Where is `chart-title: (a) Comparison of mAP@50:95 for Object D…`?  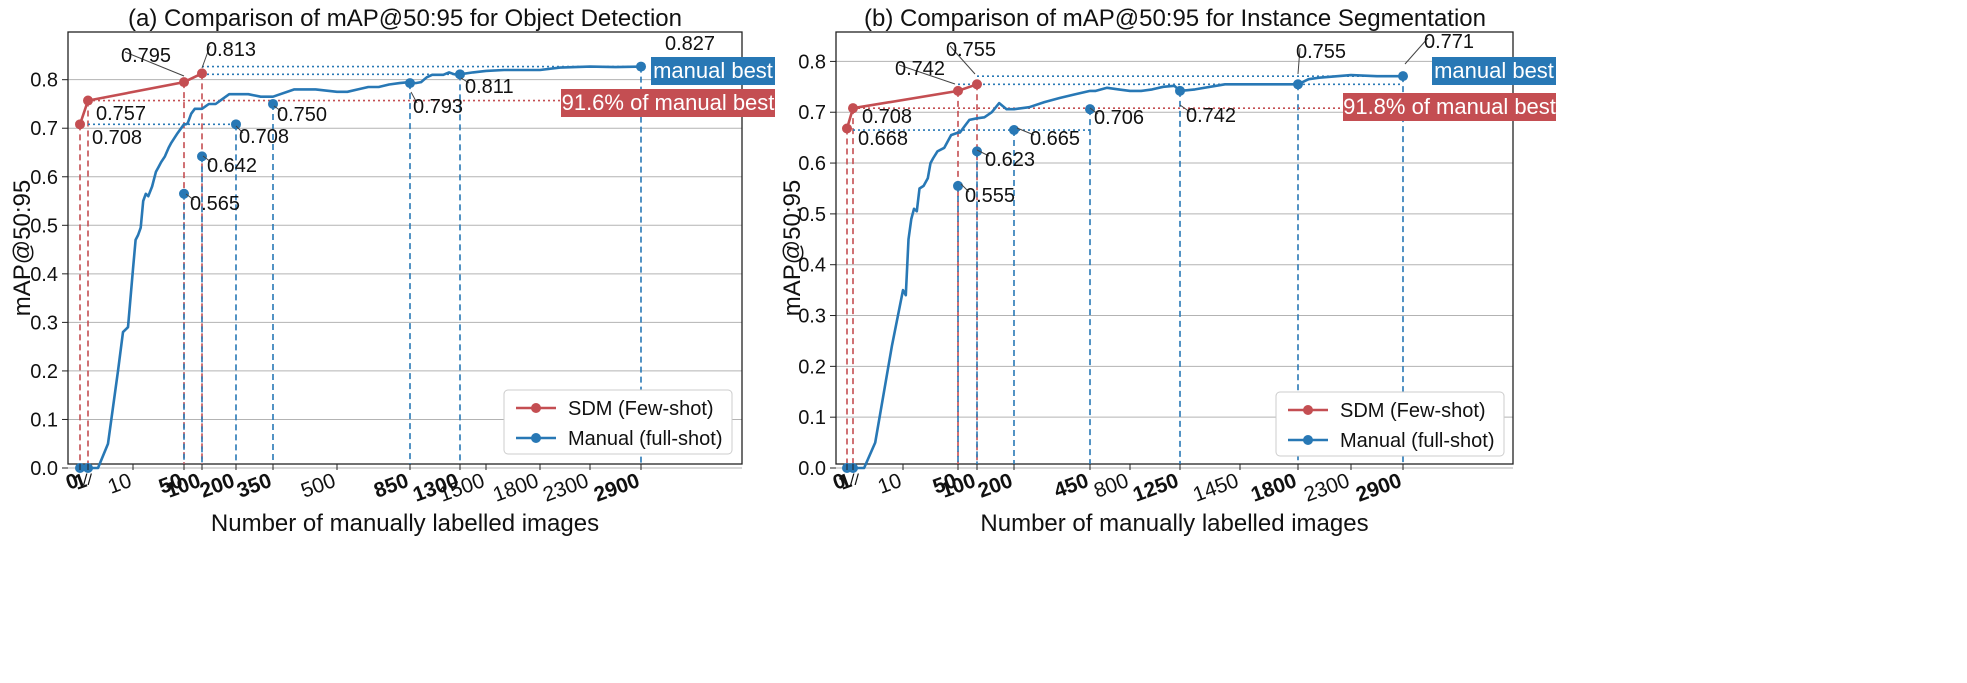
chart-title: (a) Comparison of mAP@50:95 for Object D… is located at coordinates (405, 18).